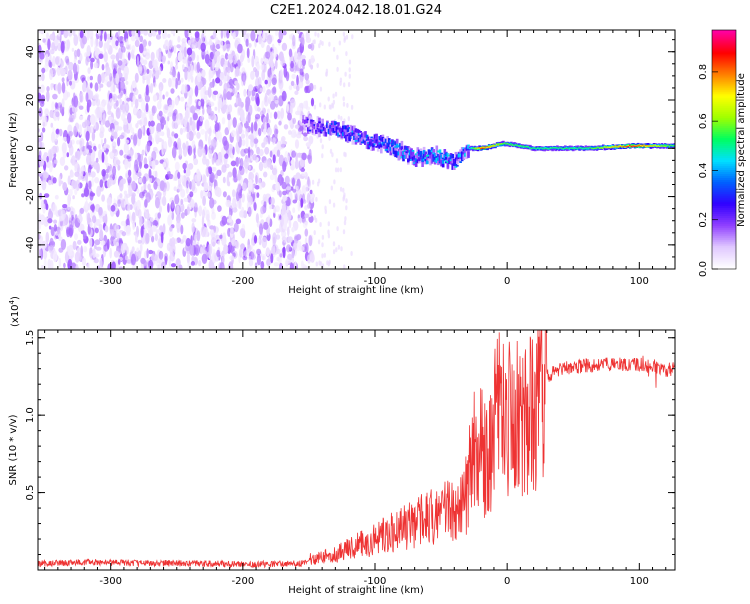 This screenshot has height=604, width=750. I want to click on spec-y-axis-label: Frequency (Hz), so click(13, 150).